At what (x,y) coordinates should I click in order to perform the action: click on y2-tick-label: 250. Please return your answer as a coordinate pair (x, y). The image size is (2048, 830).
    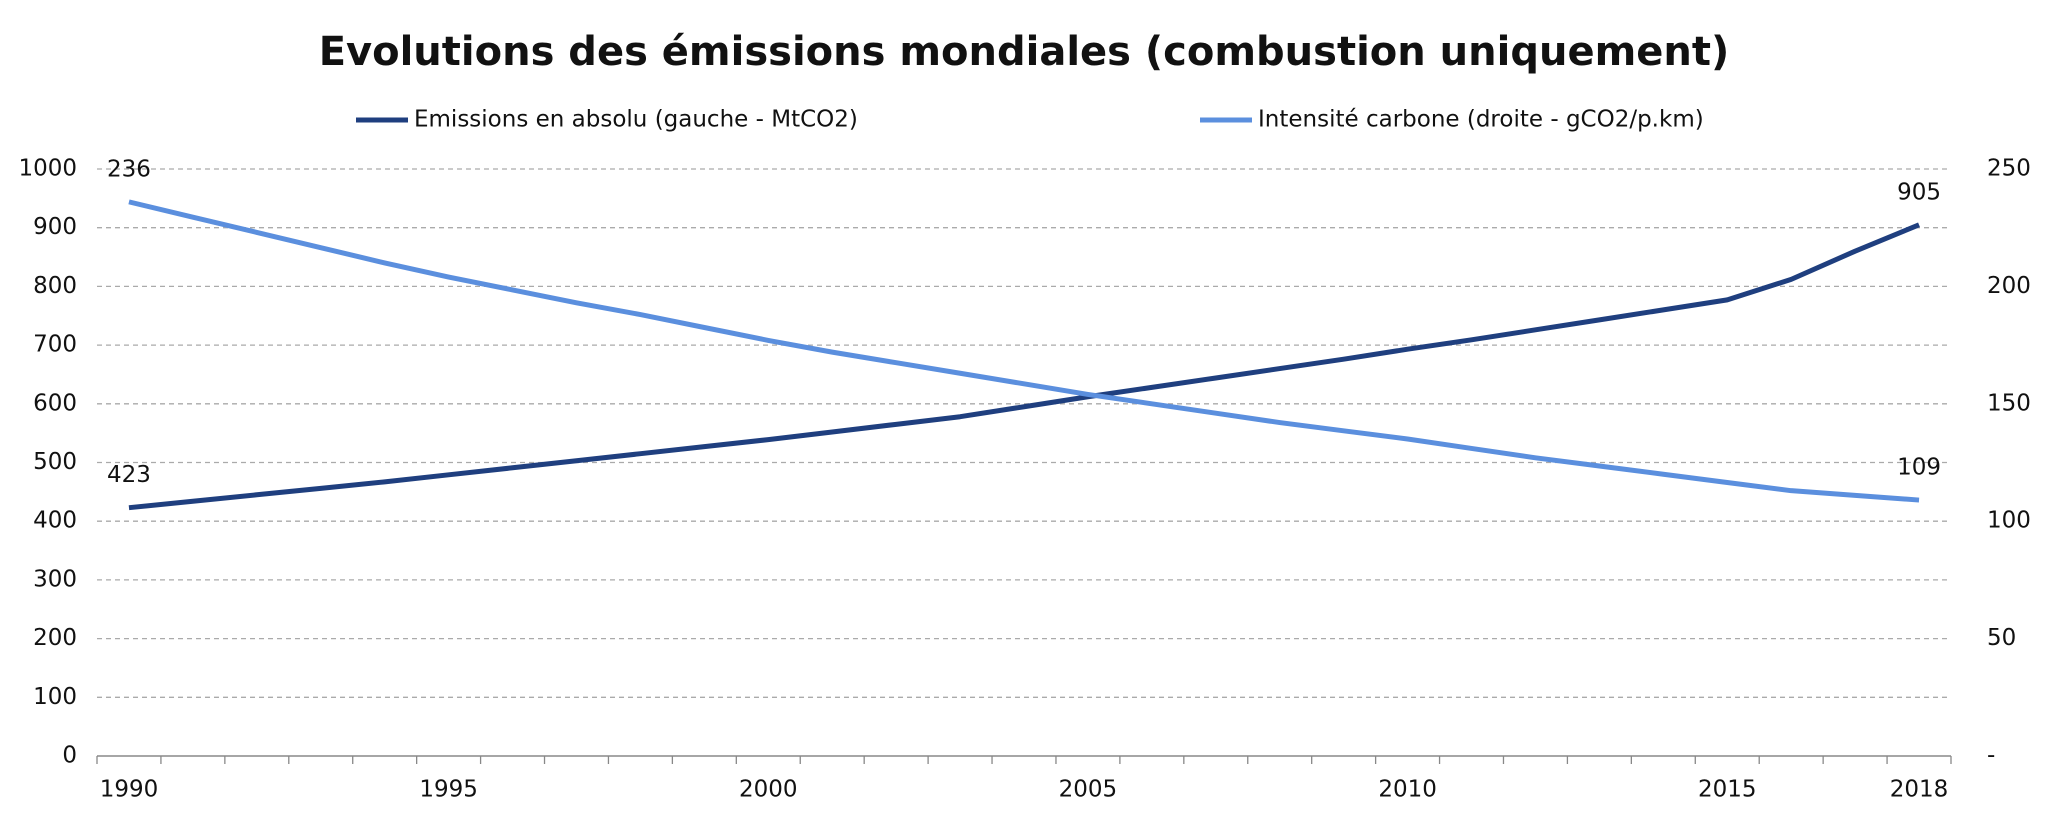
    Looking at the image, I should click on (2009, 169).